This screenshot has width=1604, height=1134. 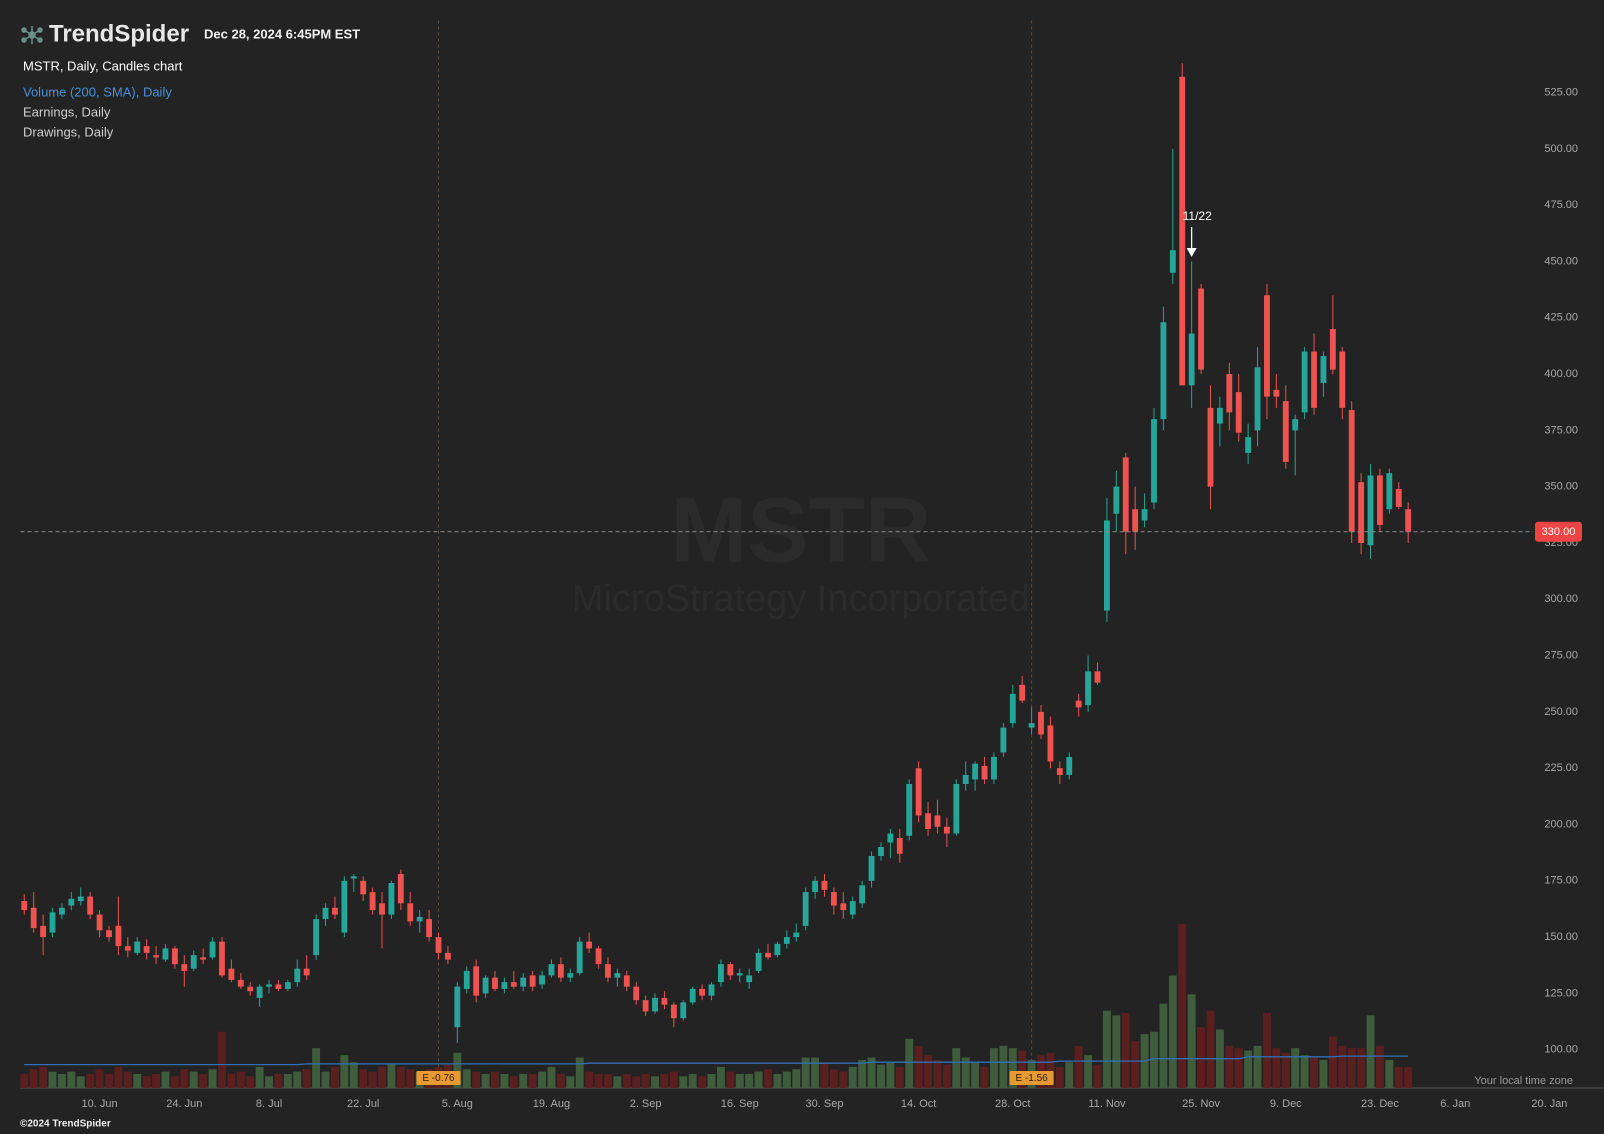 What do you see at coordinates (1549, 1104) in the screenshot?
I see `x-tick-label: 20. Jan` at bounding box center [1549, 1104].